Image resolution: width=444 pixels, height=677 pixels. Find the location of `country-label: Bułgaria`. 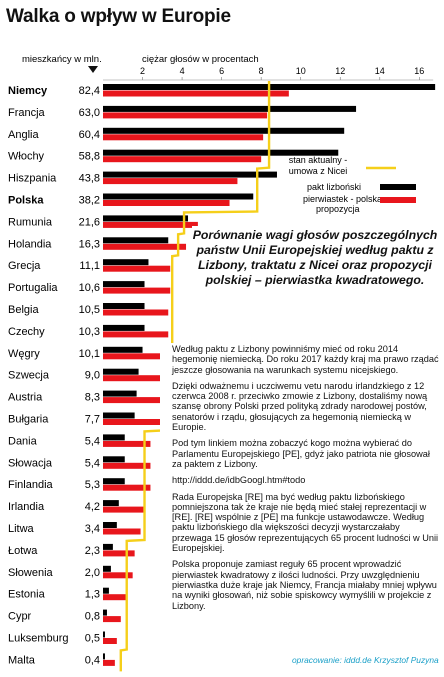

country-label: Bułgaria is located at coordinates (28, 420).